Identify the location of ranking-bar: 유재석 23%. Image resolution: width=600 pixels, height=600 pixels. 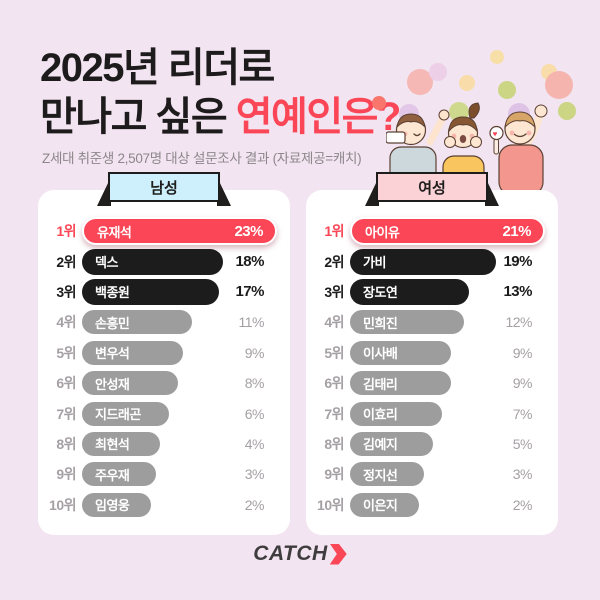
(179, 231).